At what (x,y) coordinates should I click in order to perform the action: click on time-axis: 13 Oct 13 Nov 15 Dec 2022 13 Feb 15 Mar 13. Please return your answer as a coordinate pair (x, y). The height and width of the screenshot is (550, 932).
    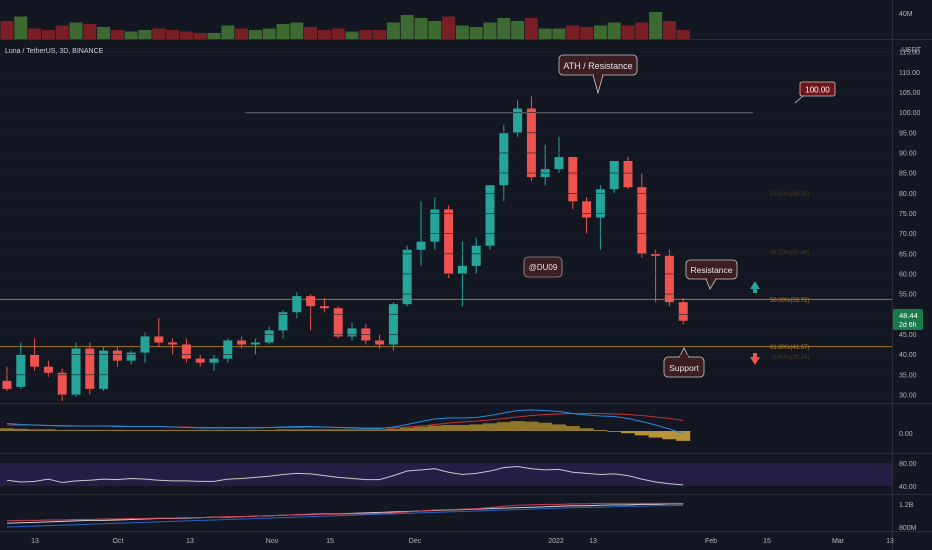
    Looking at the image, I should click on (462, 541).